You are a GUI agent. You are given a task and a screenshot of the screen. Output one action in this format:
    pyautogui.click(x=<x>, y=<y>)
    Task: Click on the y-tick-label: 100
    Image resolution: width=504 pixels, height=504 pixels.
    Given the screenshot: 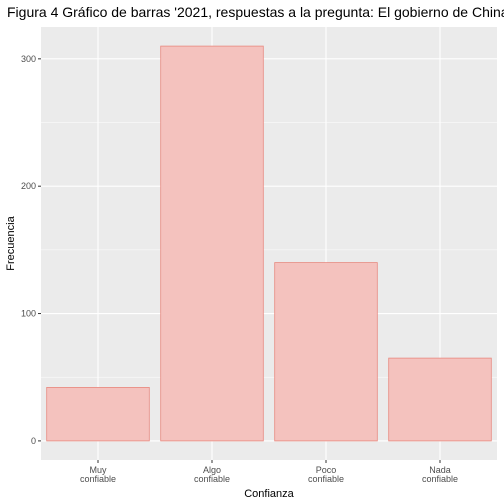 What is the action you would take?
    pyautogui.click(x=28, y=314)
    